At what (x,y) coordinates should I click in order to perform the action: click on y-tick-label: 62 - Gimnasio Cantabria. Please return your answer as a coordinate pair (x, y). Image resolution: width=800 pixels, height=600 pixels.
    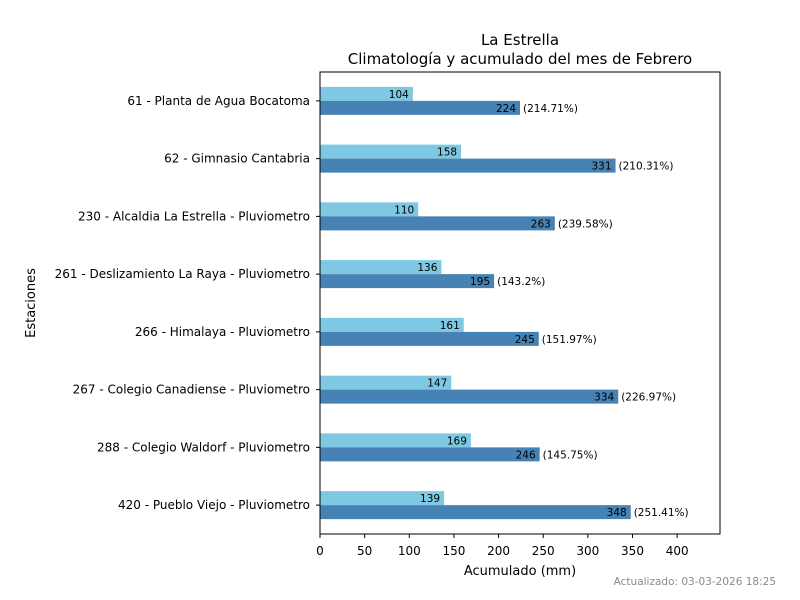
    Looking at the image, I should click on (237, 159).